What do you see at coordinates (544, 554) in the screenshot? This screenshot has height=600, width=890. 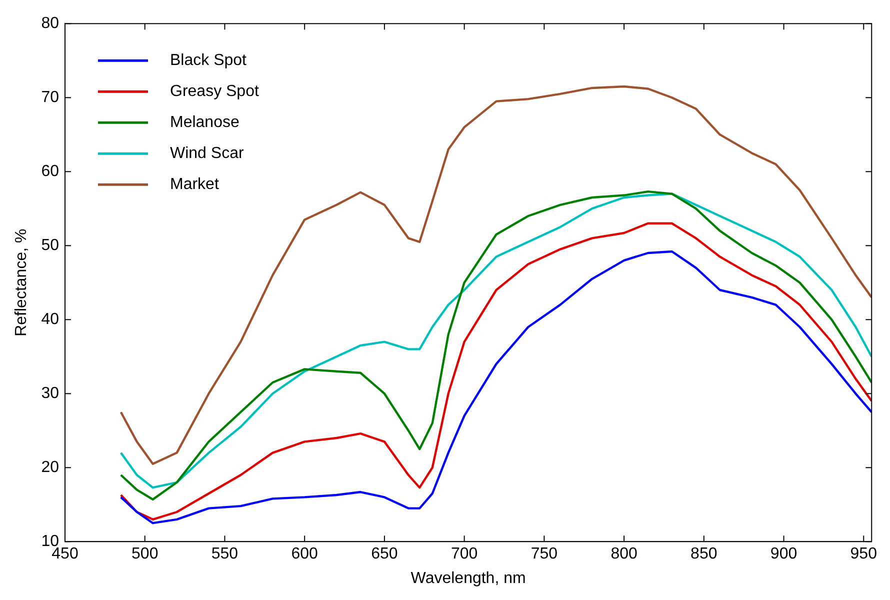 I see `x-tick-label: 750` at bounding box center [544, 554].